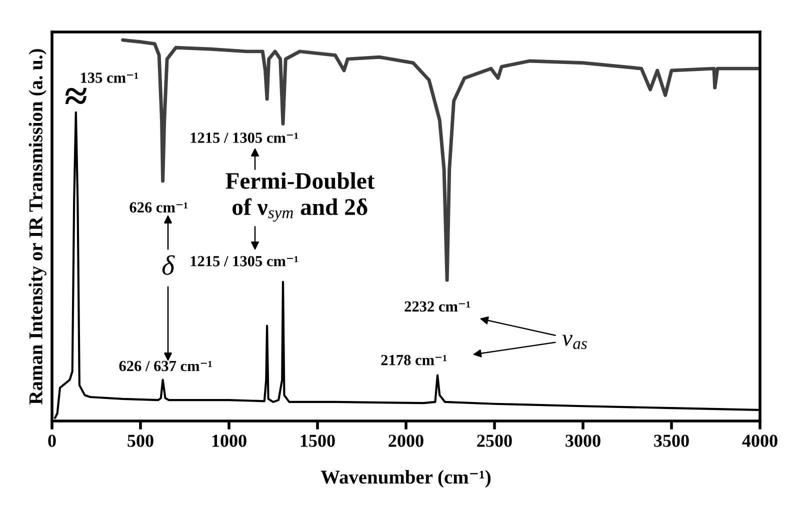  I want to click on x-tick-label: 4000, so click(760, 440).